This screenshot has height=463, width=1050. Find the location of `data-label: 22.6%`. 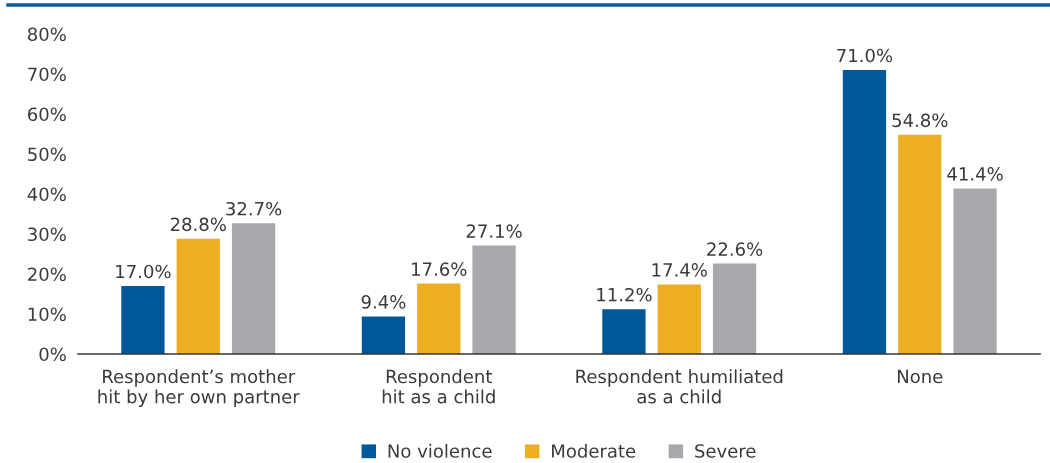

data-label: 22.6% is located at coordinates (735, 249).